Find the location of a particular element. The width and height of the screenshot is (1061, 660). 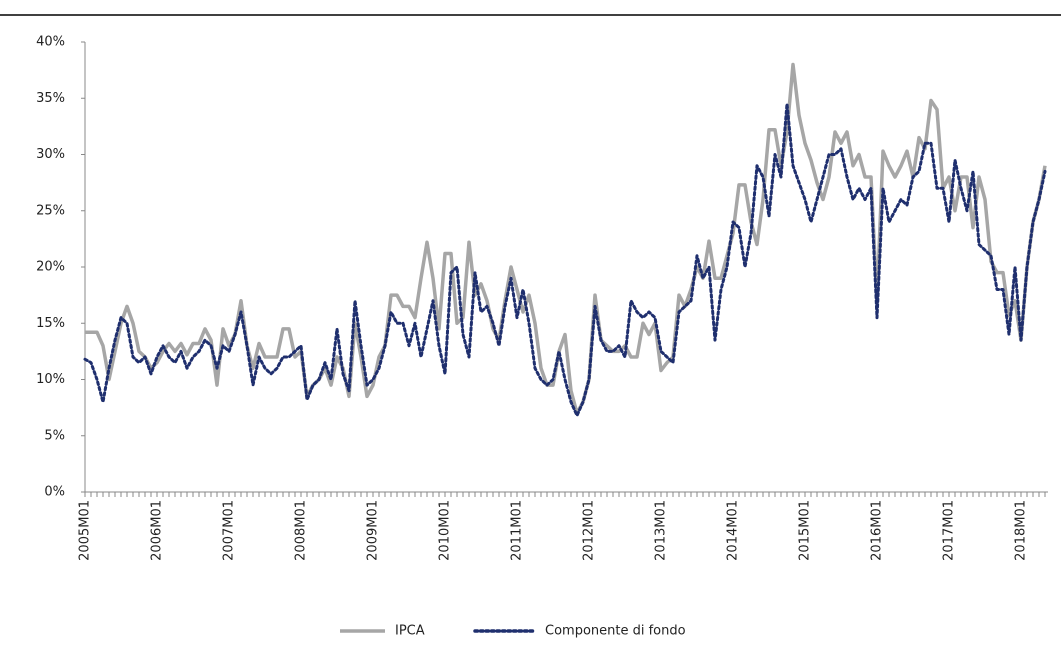

x-tick-label: 2018M01 is located at coordinates (1021, 530).